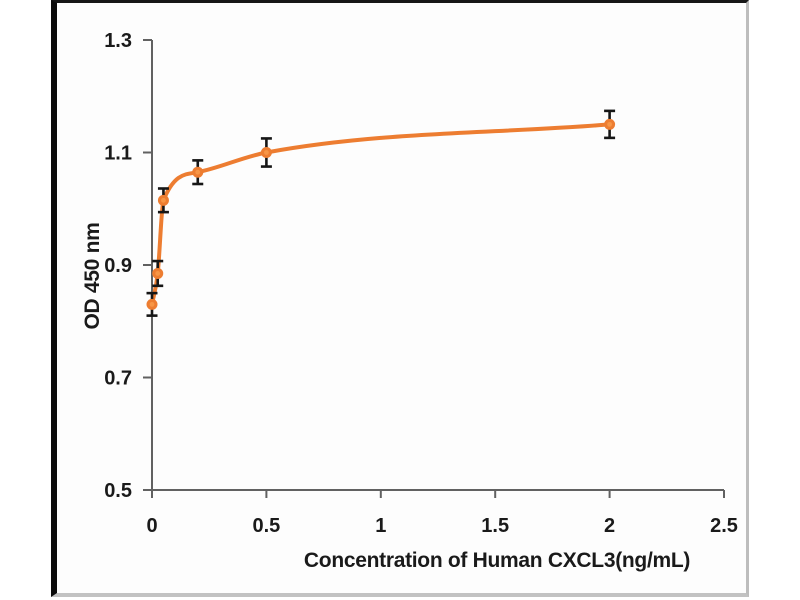 This screenshot has width=800, height=600. What do you see at coordinates (118, 266) in the screenshot?
I see `y-tick-label: 0.9` at bounding box center [118, 266].